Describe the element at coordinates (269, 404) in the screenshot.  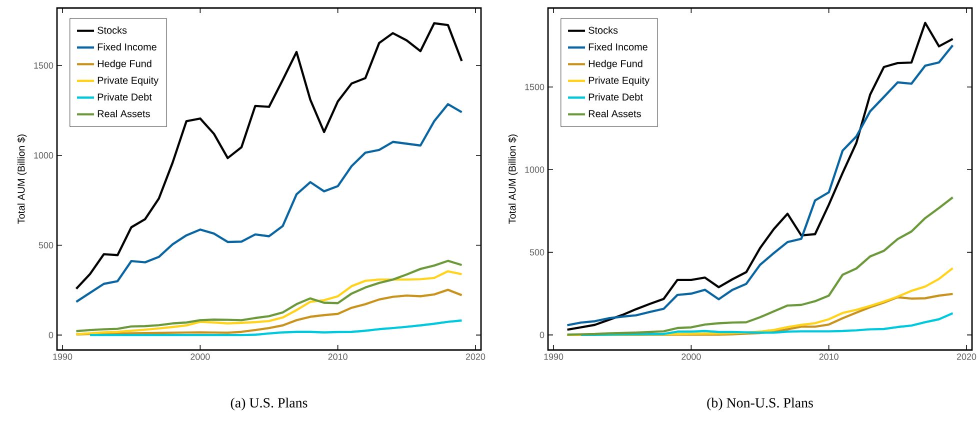
I see `text: (a) U.S. Plans` at that location.